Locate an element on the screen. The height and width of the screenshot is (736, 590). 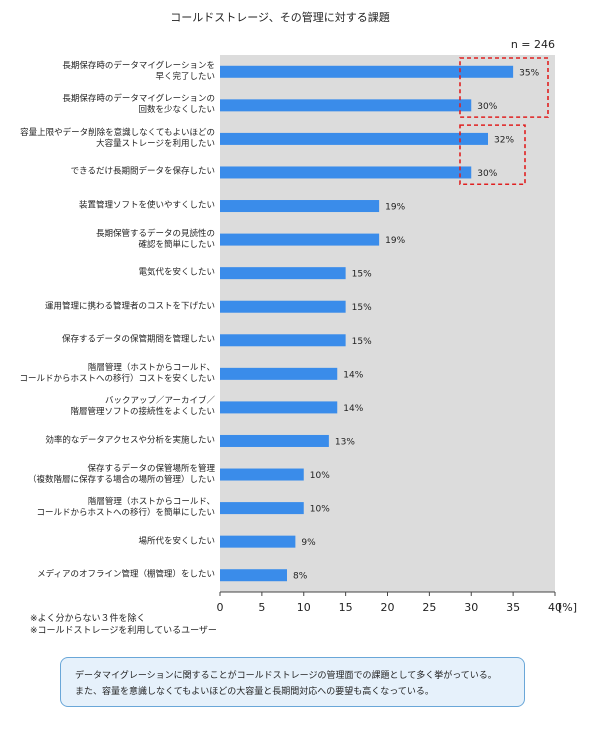
x-tick-label: 10 is located at coordinates (304, 607).